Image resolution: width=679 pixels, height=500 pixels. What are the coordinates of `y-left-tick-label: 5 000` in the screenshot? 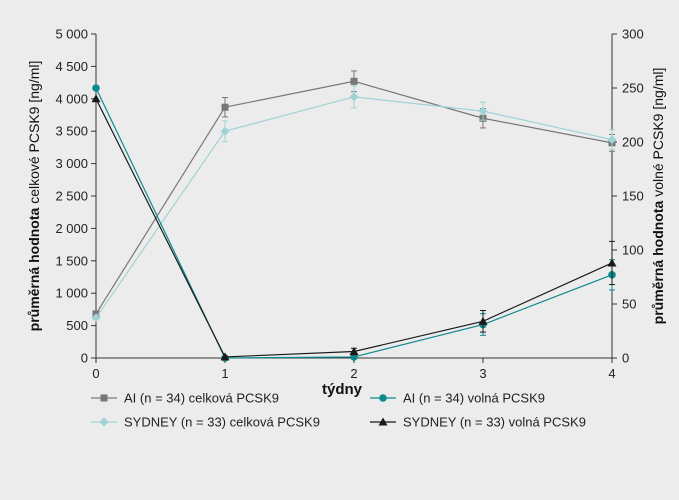 It's located at (71, 34).